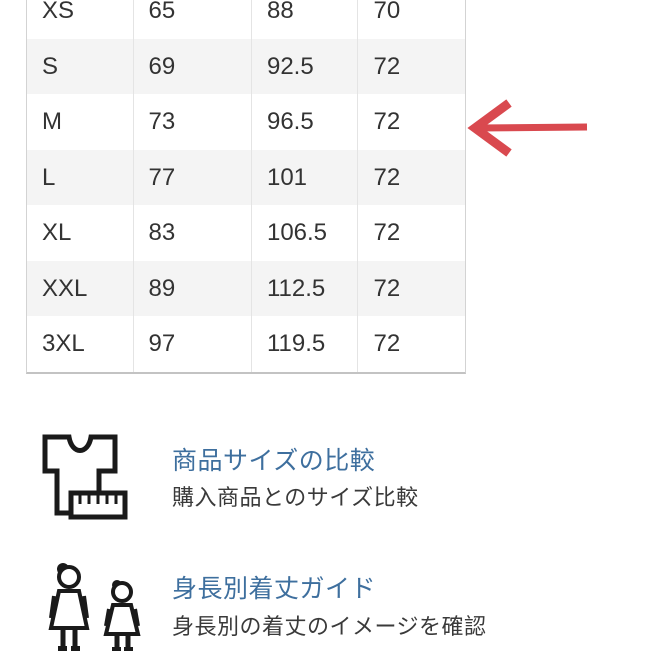 Image resolution: width=651 pixels, height=651 pixels. I want to click on measurement-cell: 73, so click(193, 122).